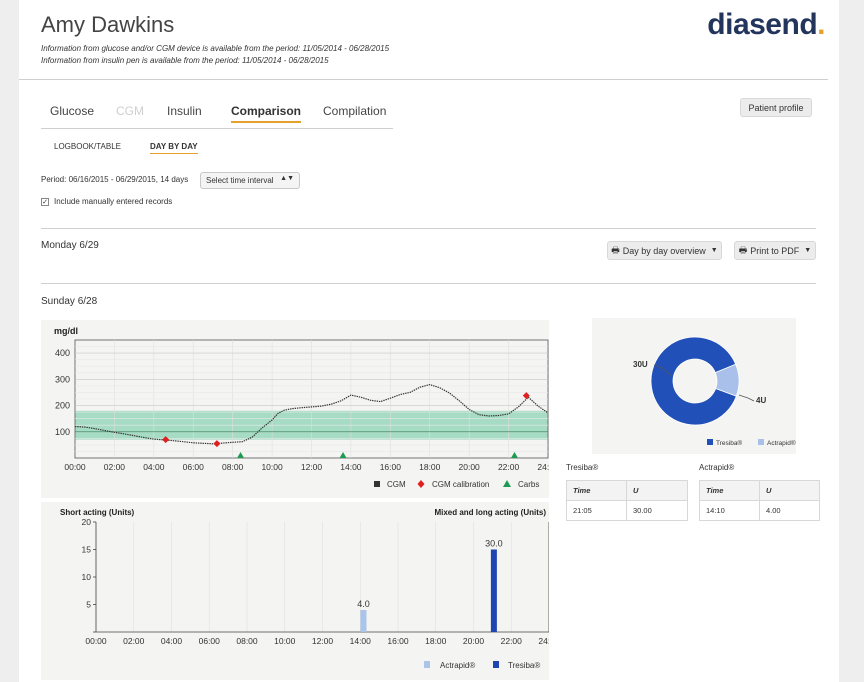 The height and width of the screenshot is (682, 864). What do you see at coordinates (154, 467) in the screenshot?
I see `x-tick-label: 04:00` at bounding box center [154, 467].